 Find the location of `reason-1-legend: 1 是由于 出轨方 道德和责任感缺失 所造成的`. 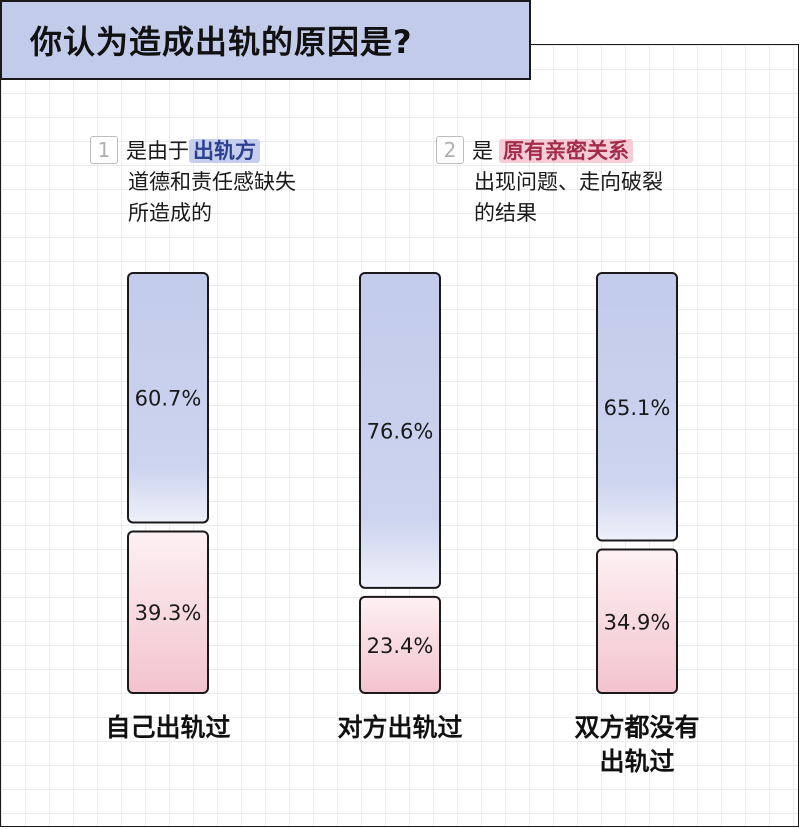

reason-1-legend: 1 是由于 出轨方 道德和责任感缺失 所造成的 is located at coordinates (193, 182).